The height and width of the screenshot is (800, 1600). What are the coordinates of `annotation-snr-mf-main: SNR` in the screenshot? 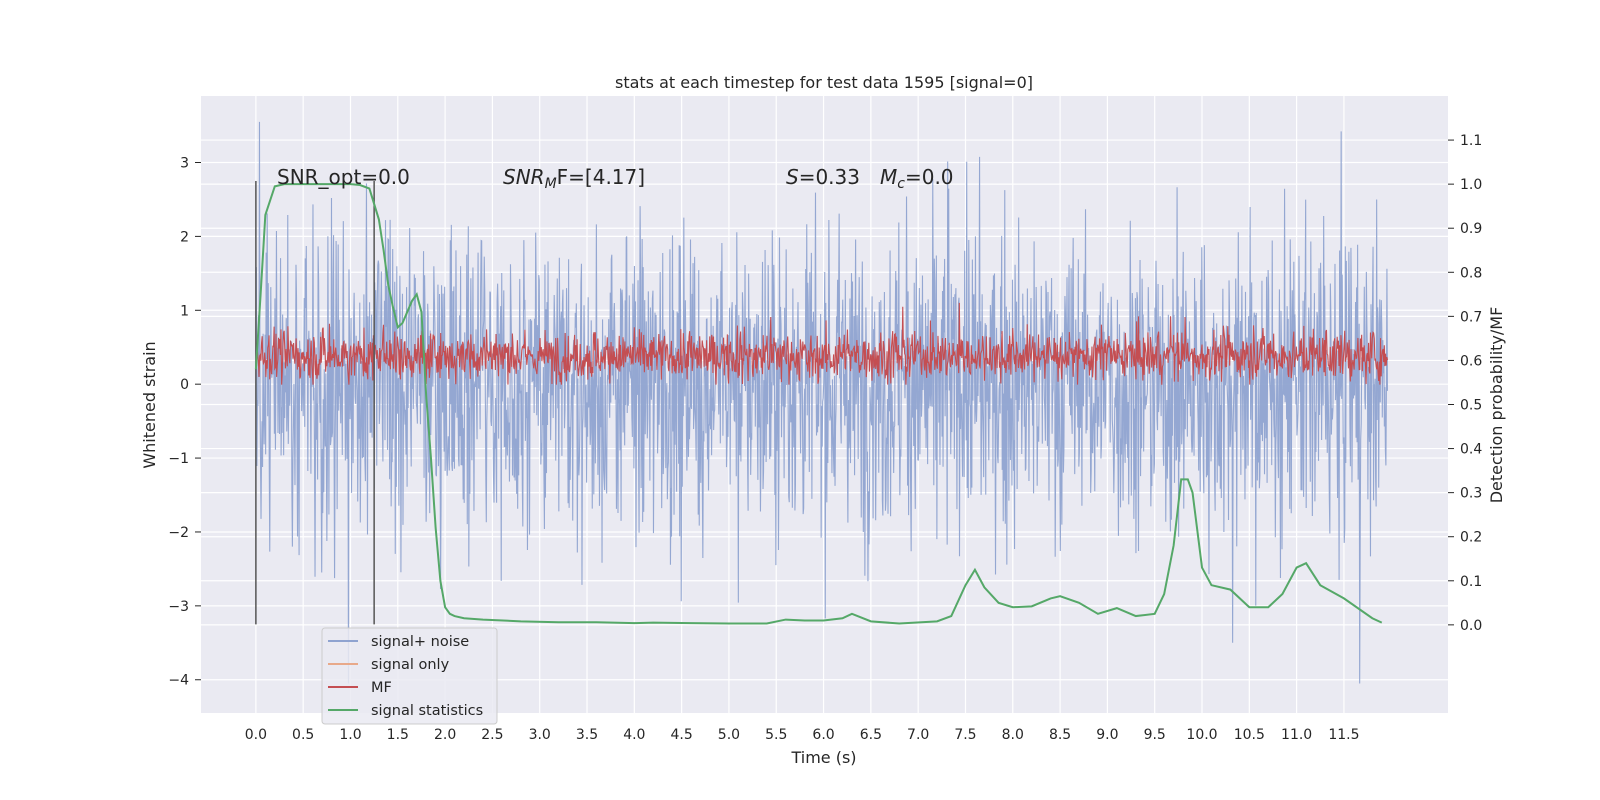 It's located at (524, 177).